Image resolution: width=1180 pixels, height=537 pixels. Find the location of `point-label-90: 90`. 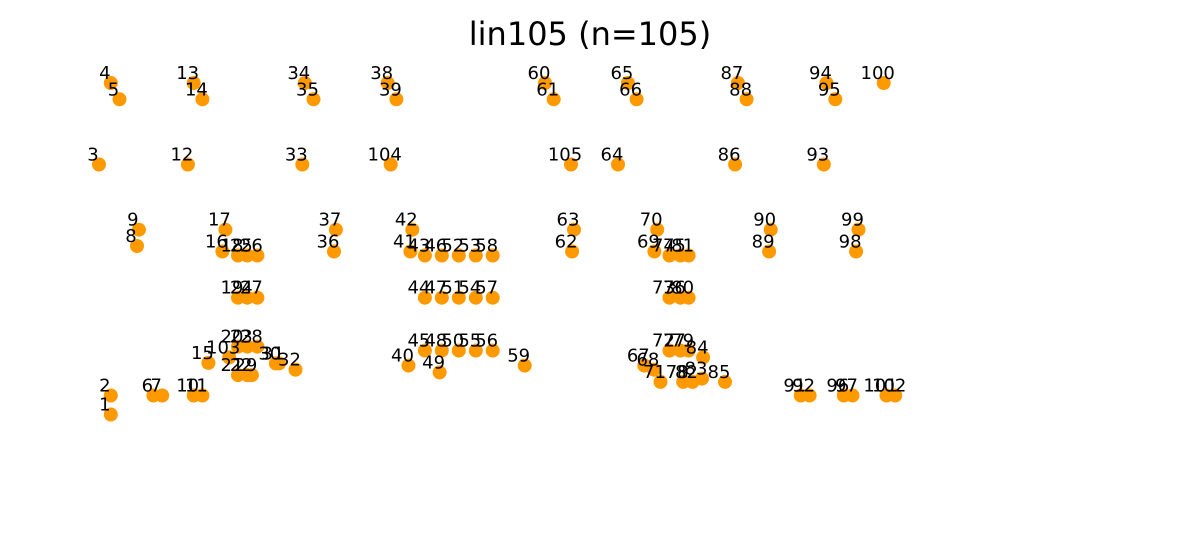

point-label-90: 90 is located at coordinates (764, 220).